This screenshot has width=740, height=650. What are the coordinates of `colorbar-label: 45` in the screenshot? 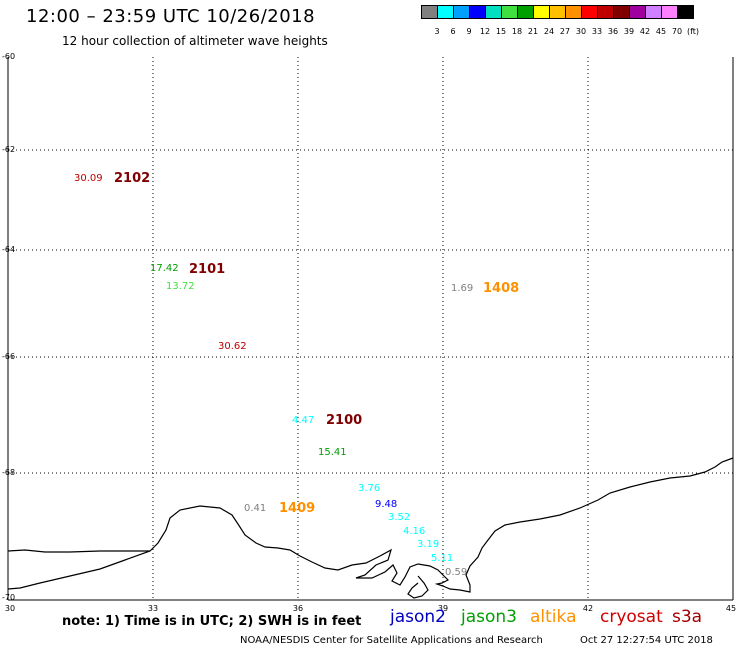 It's located at (661, 31).